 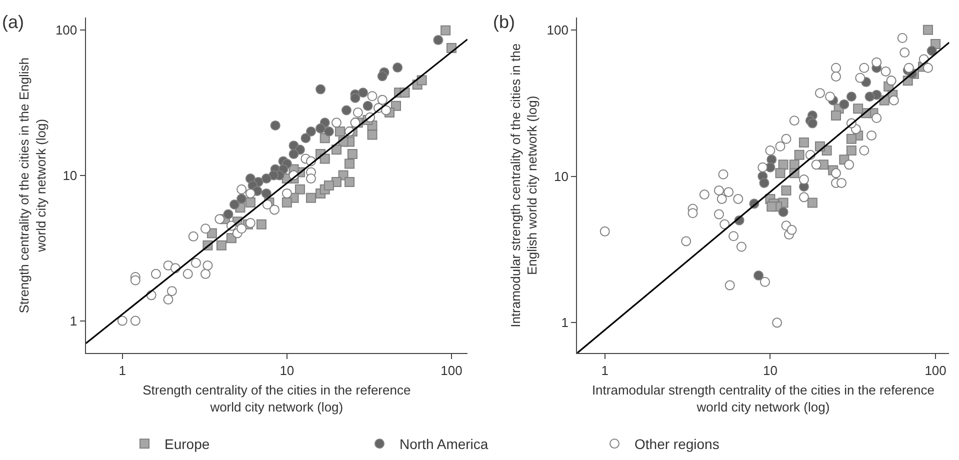 What do you see at coordinates (32, 186) in the screenshot?
I see `y-axis-title: Strength centrality of the cities in the English world city network (log)` at bounding box center [32, 186].